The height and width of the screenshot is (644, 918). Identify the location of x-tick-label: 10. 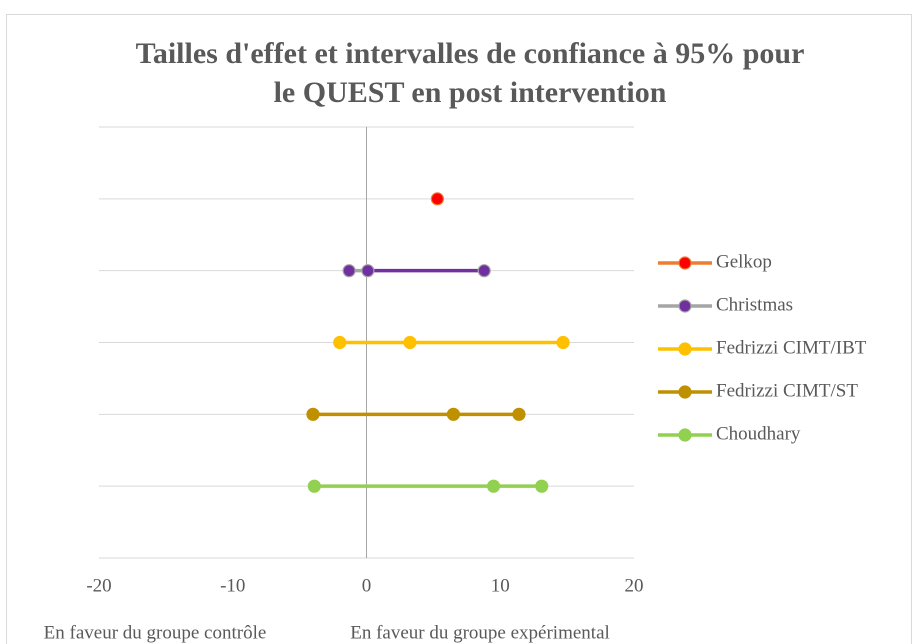
(500, 585).